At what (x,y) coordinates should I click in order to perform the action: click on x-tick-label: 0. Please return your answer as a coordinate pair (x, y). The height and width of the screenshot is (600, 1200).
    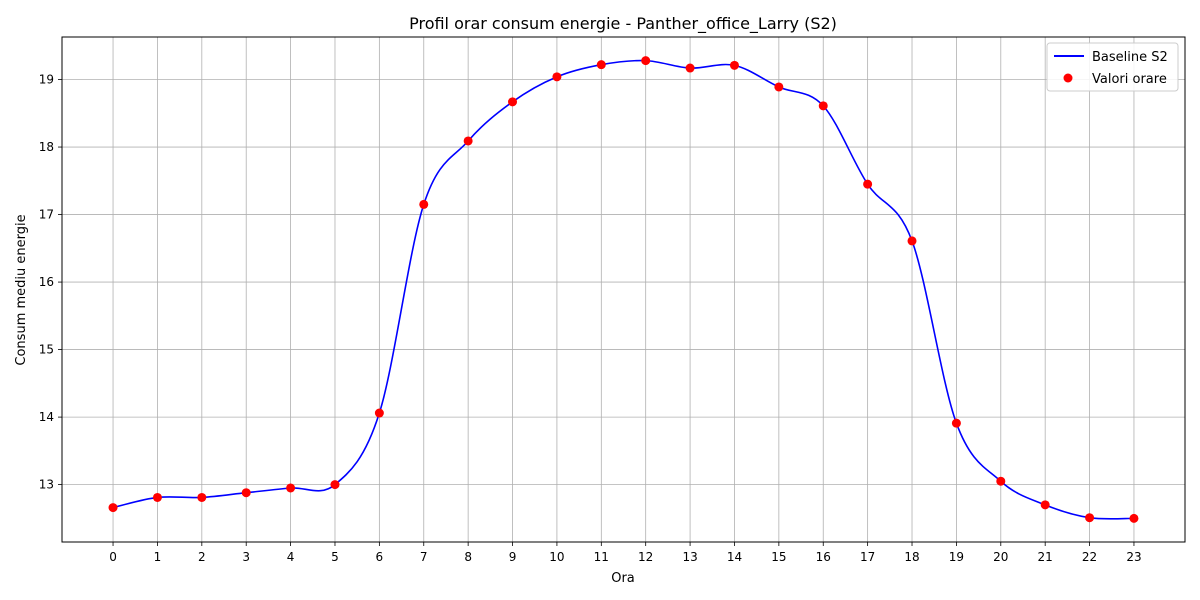
    Looking at the image, I should click on (113, 557).